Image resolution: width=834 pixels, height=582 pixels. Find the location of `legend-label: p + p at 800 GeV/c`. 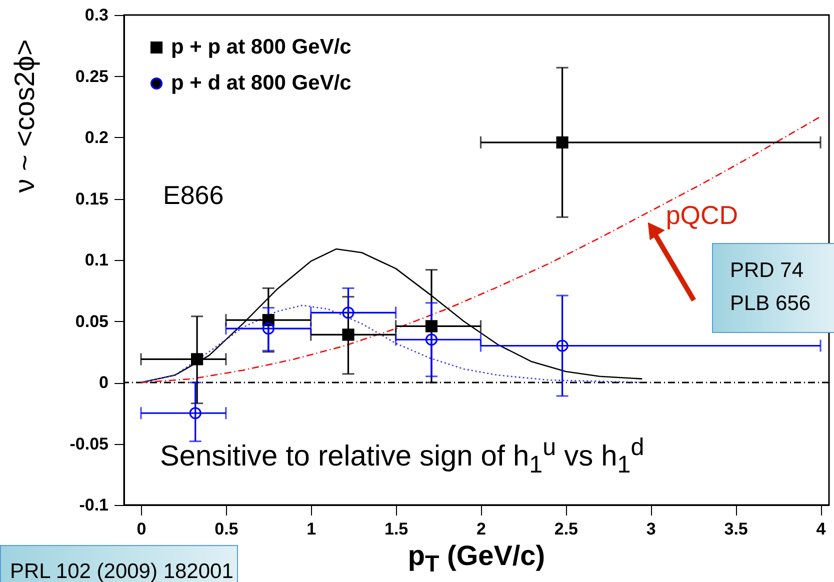

legend-label: p + p at 800 GeV/c is located at coordinates (261, 47).